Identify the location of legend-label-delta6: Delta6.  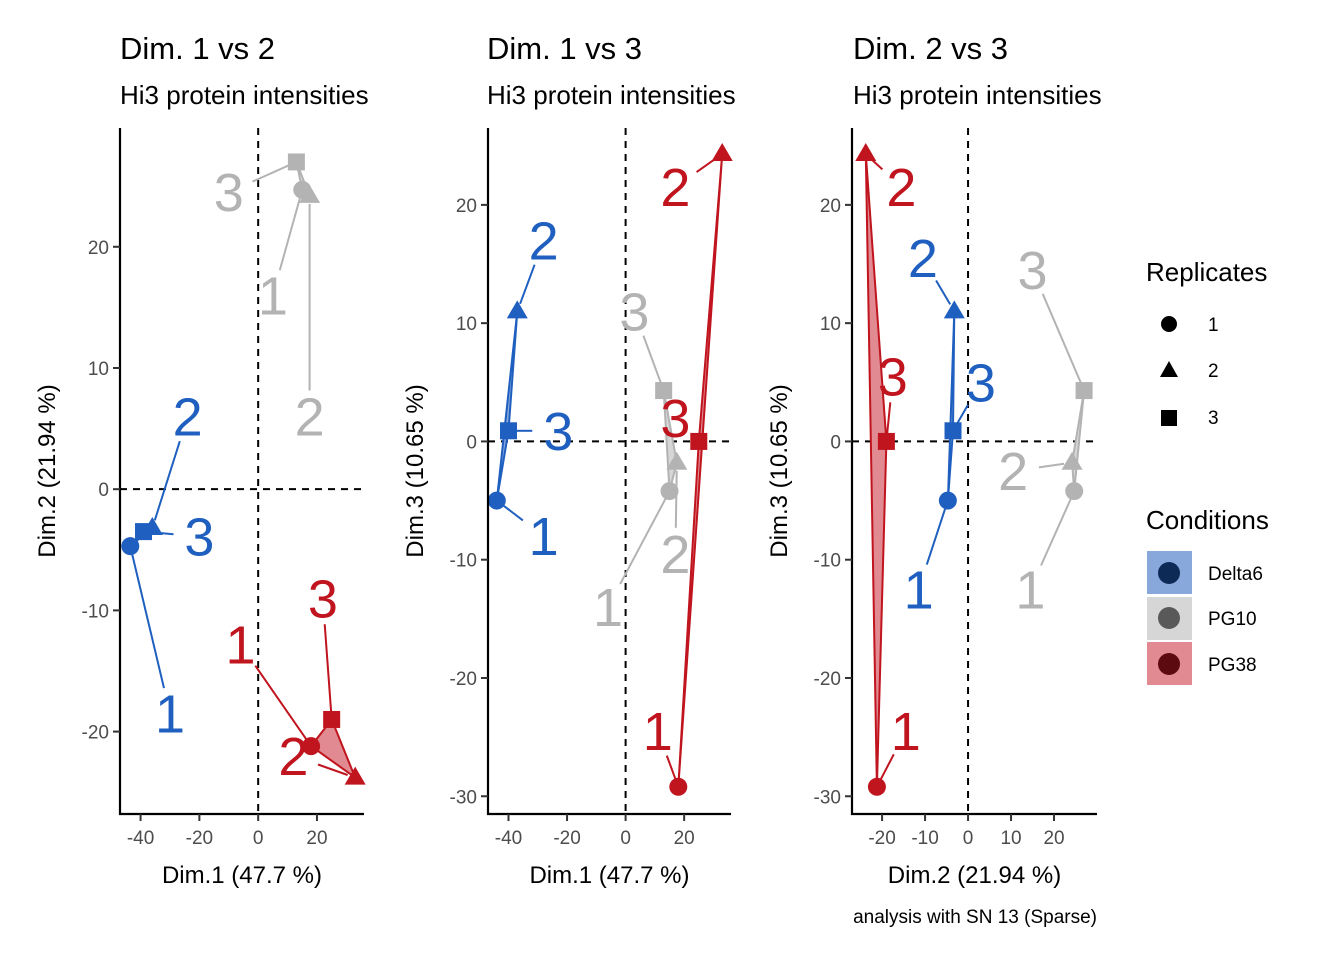
(1235, 574).